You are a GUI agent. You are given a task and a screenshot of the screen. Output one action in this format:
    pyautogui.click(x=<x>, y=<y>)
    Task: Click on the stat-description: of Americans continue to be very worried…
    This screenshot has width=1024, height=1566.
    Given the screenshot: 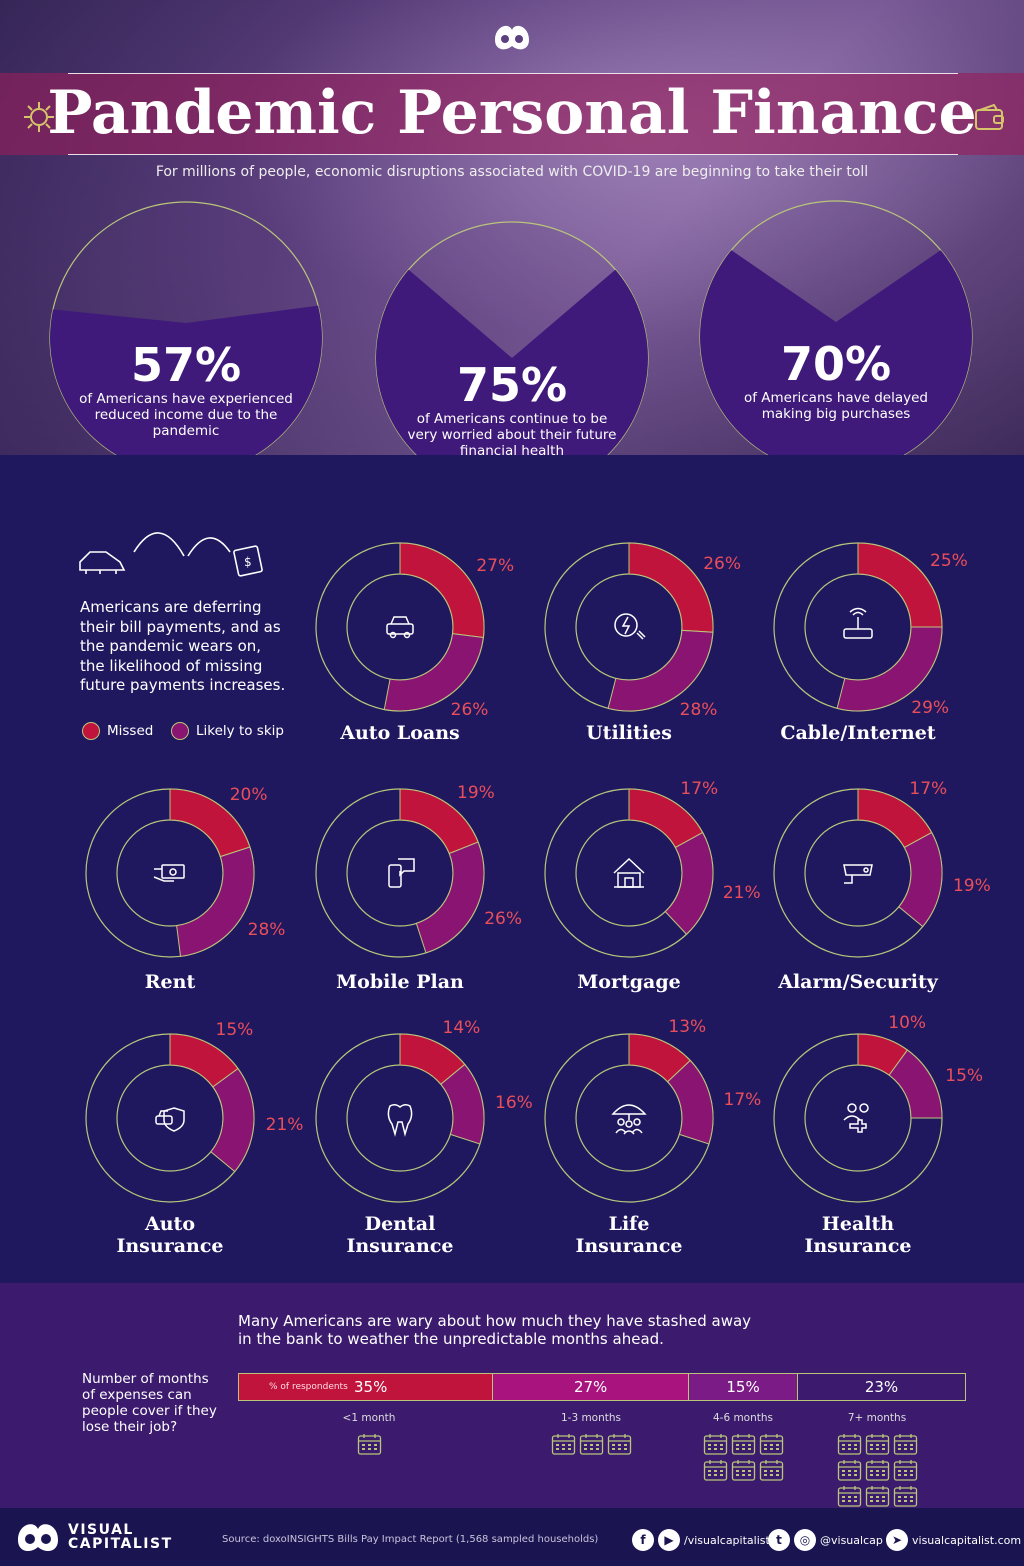 What is the action you would take?
    pyautogui.click(x=512, y=435)
    